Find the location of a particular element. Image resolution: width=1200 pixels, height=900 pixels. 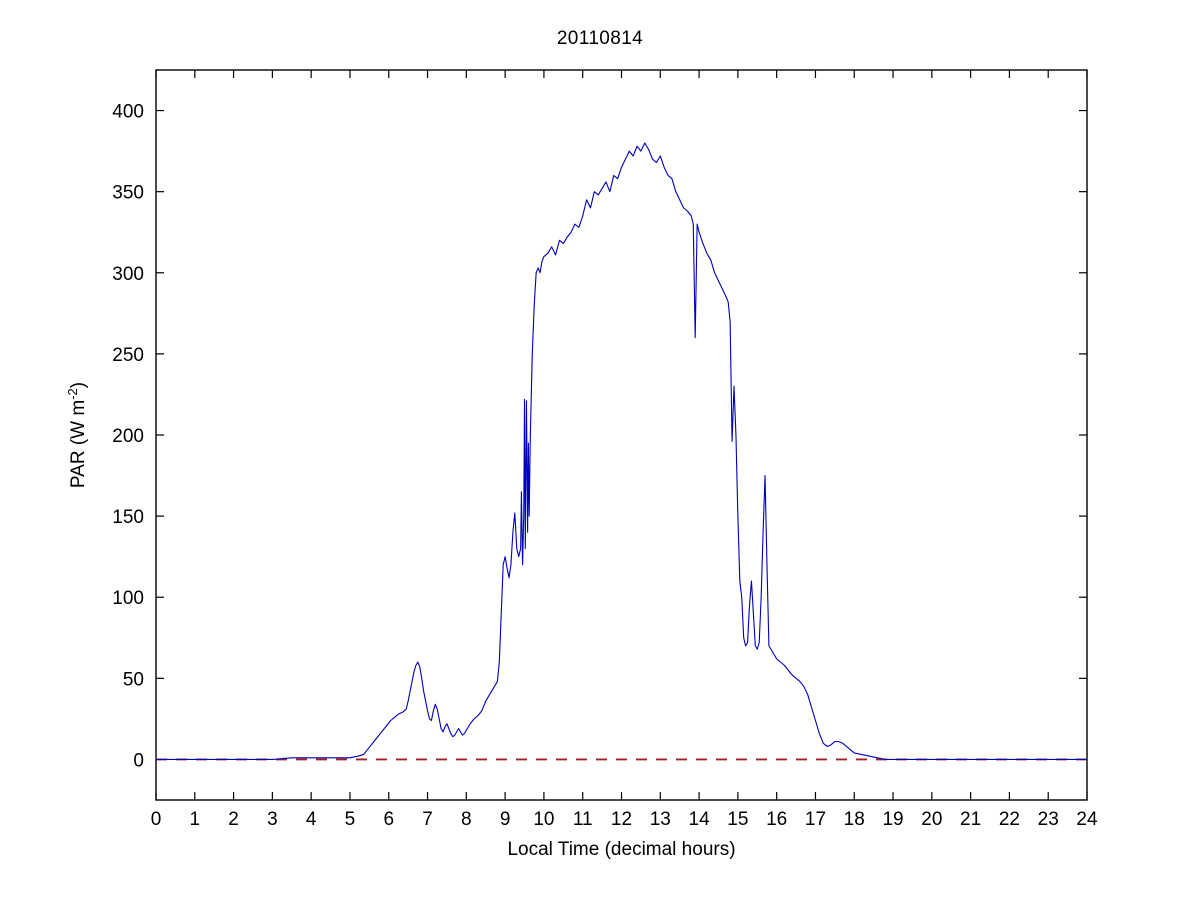

x-tick-label: 3 is located at coordinates (272, 819).